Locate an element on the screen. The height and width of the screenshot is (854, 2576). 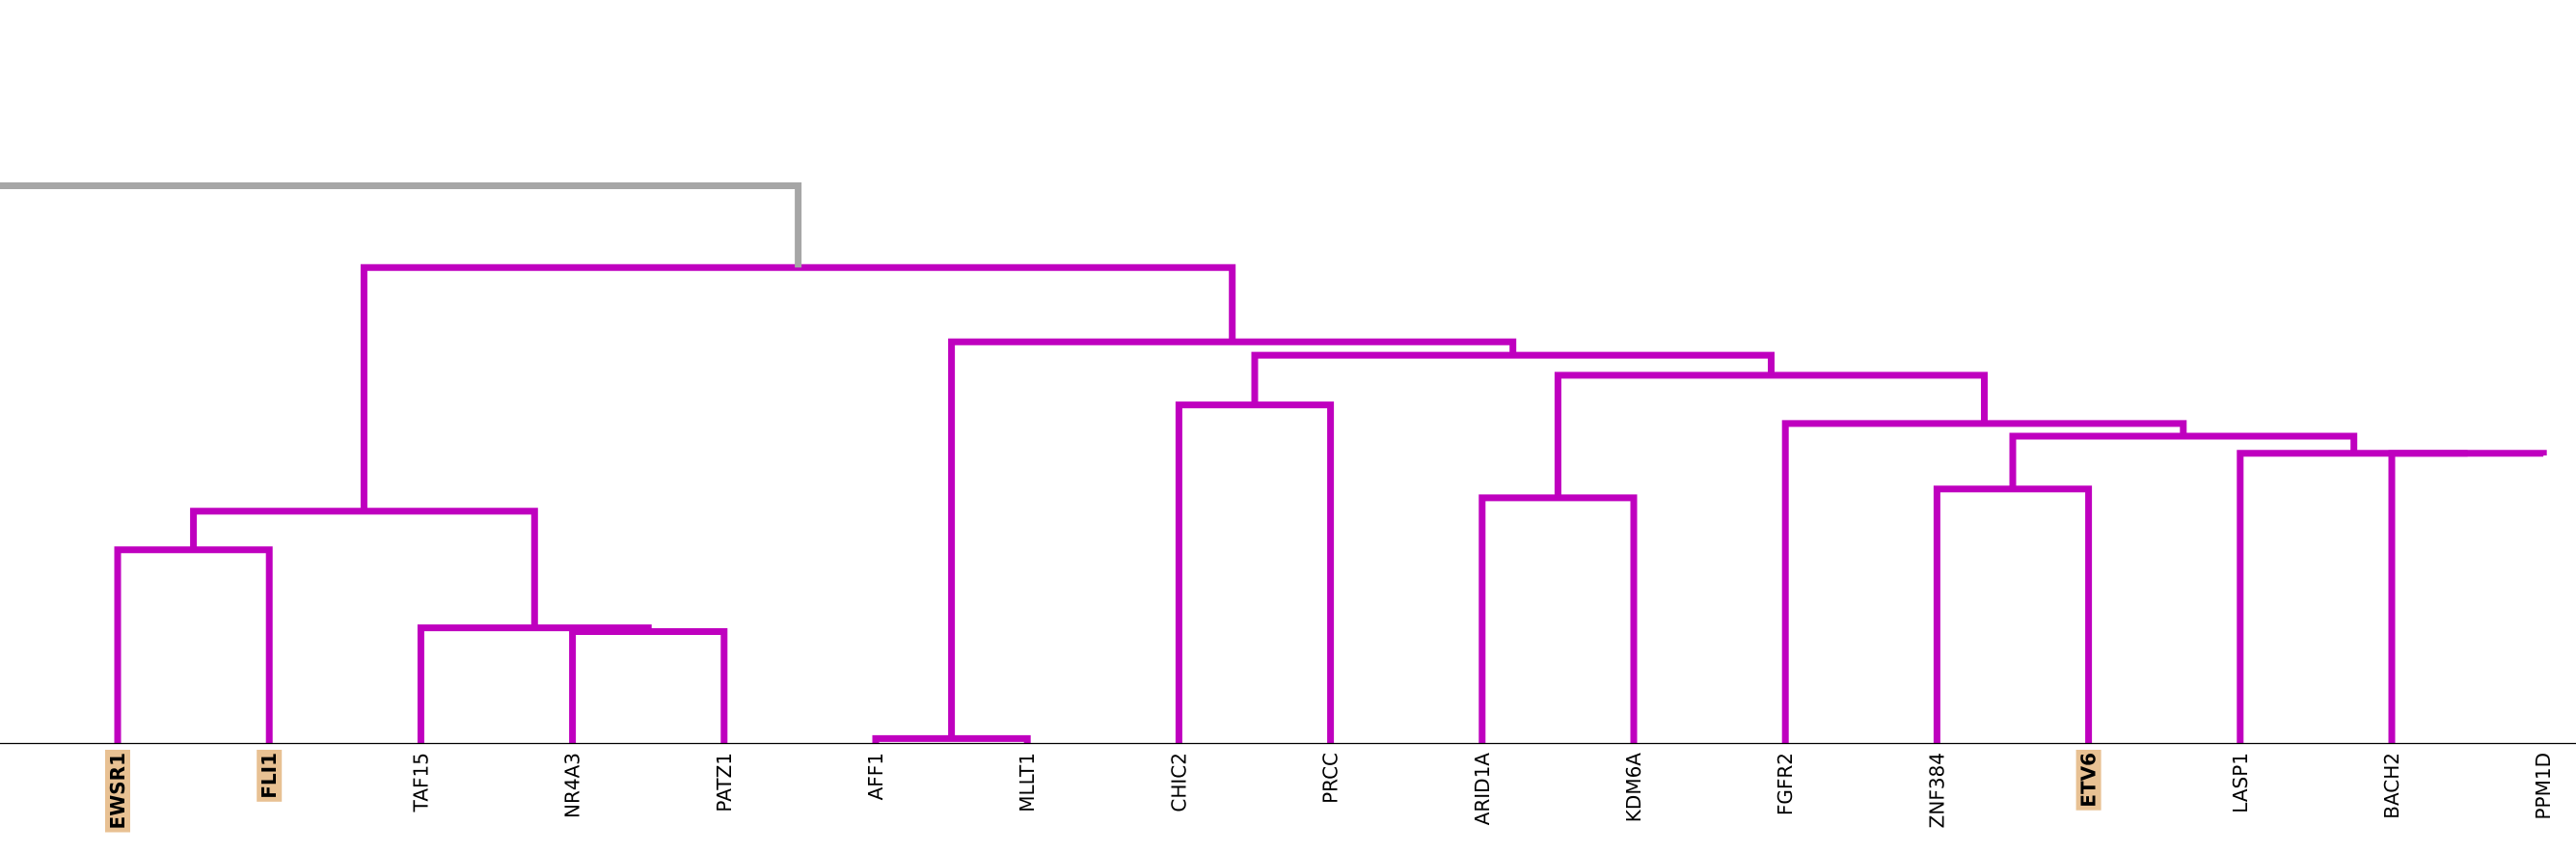
leaf-label: EWSR1 is located at coordinates (117, 791).